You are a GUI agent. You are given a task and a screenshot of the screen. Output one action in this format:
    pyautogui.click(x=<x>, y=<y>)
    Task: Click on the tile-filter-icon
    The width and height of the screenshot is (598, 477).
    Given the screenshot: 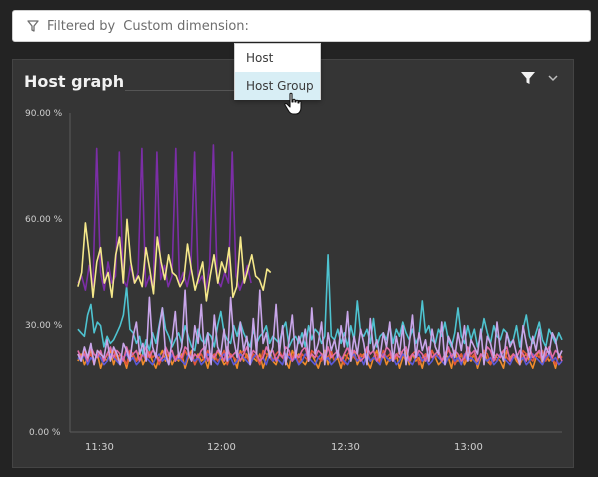 What is the action you would take?
    pyautogui.click(x=528, y=78)
    